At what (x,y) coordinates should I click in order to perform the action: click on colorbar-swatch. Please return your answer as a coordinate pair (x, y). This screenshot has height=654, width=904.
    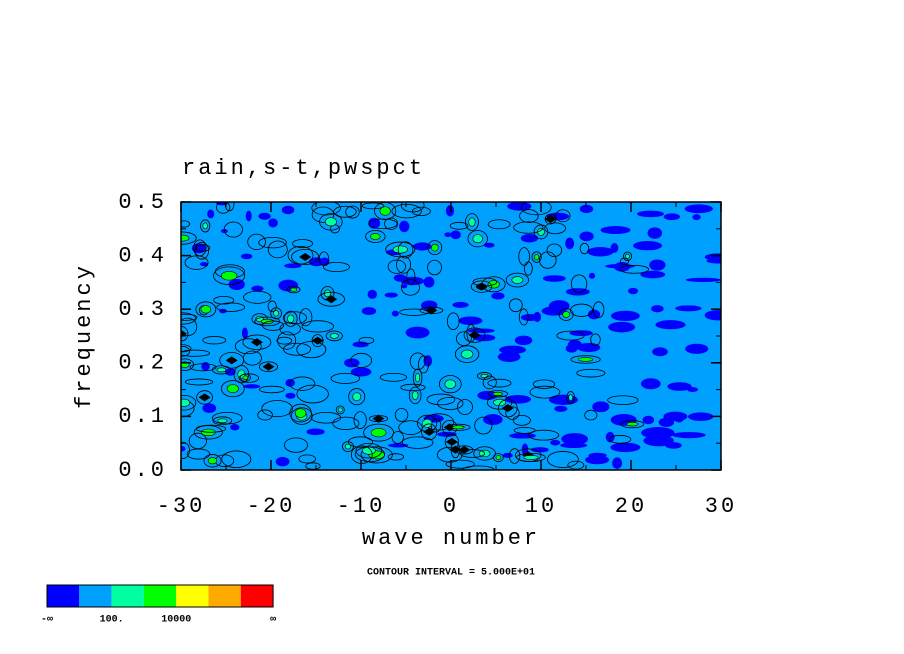
    Looking at the image, I should click on (95, 596).